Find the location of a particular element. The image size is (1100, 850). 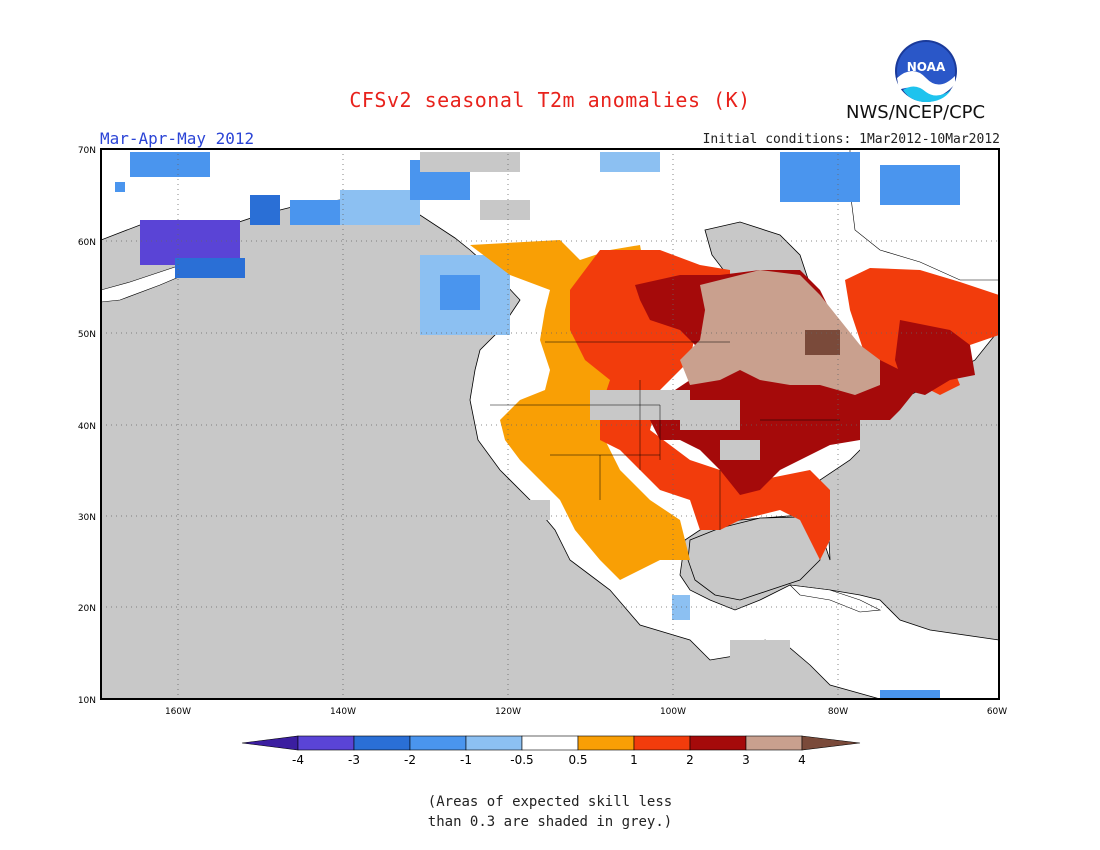

anomaly-bering-blue is located at coordinates (120, 187).